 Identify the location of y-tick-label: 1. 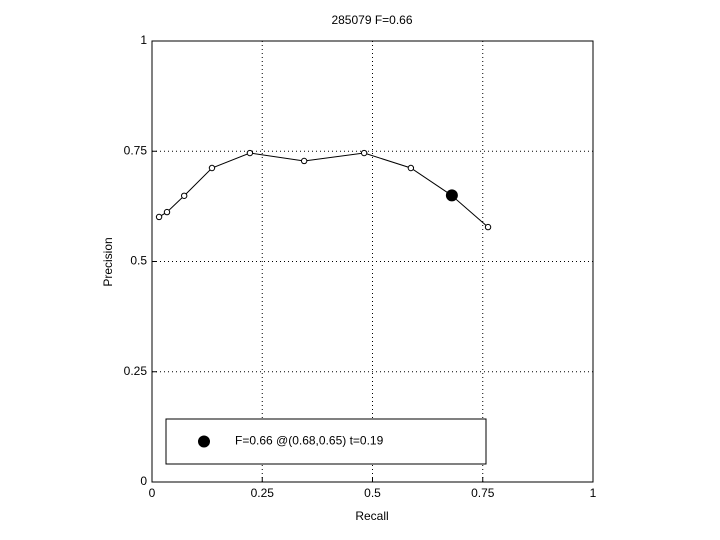
(143, 40).